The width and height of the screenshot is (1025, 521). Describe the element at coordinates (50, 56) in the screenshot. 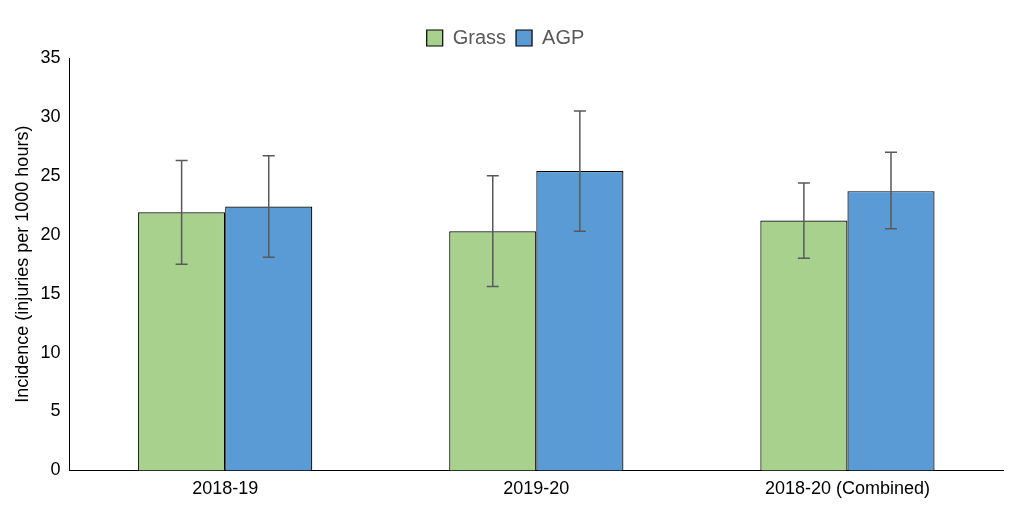

I see `y-tick-label: 35` at that location.